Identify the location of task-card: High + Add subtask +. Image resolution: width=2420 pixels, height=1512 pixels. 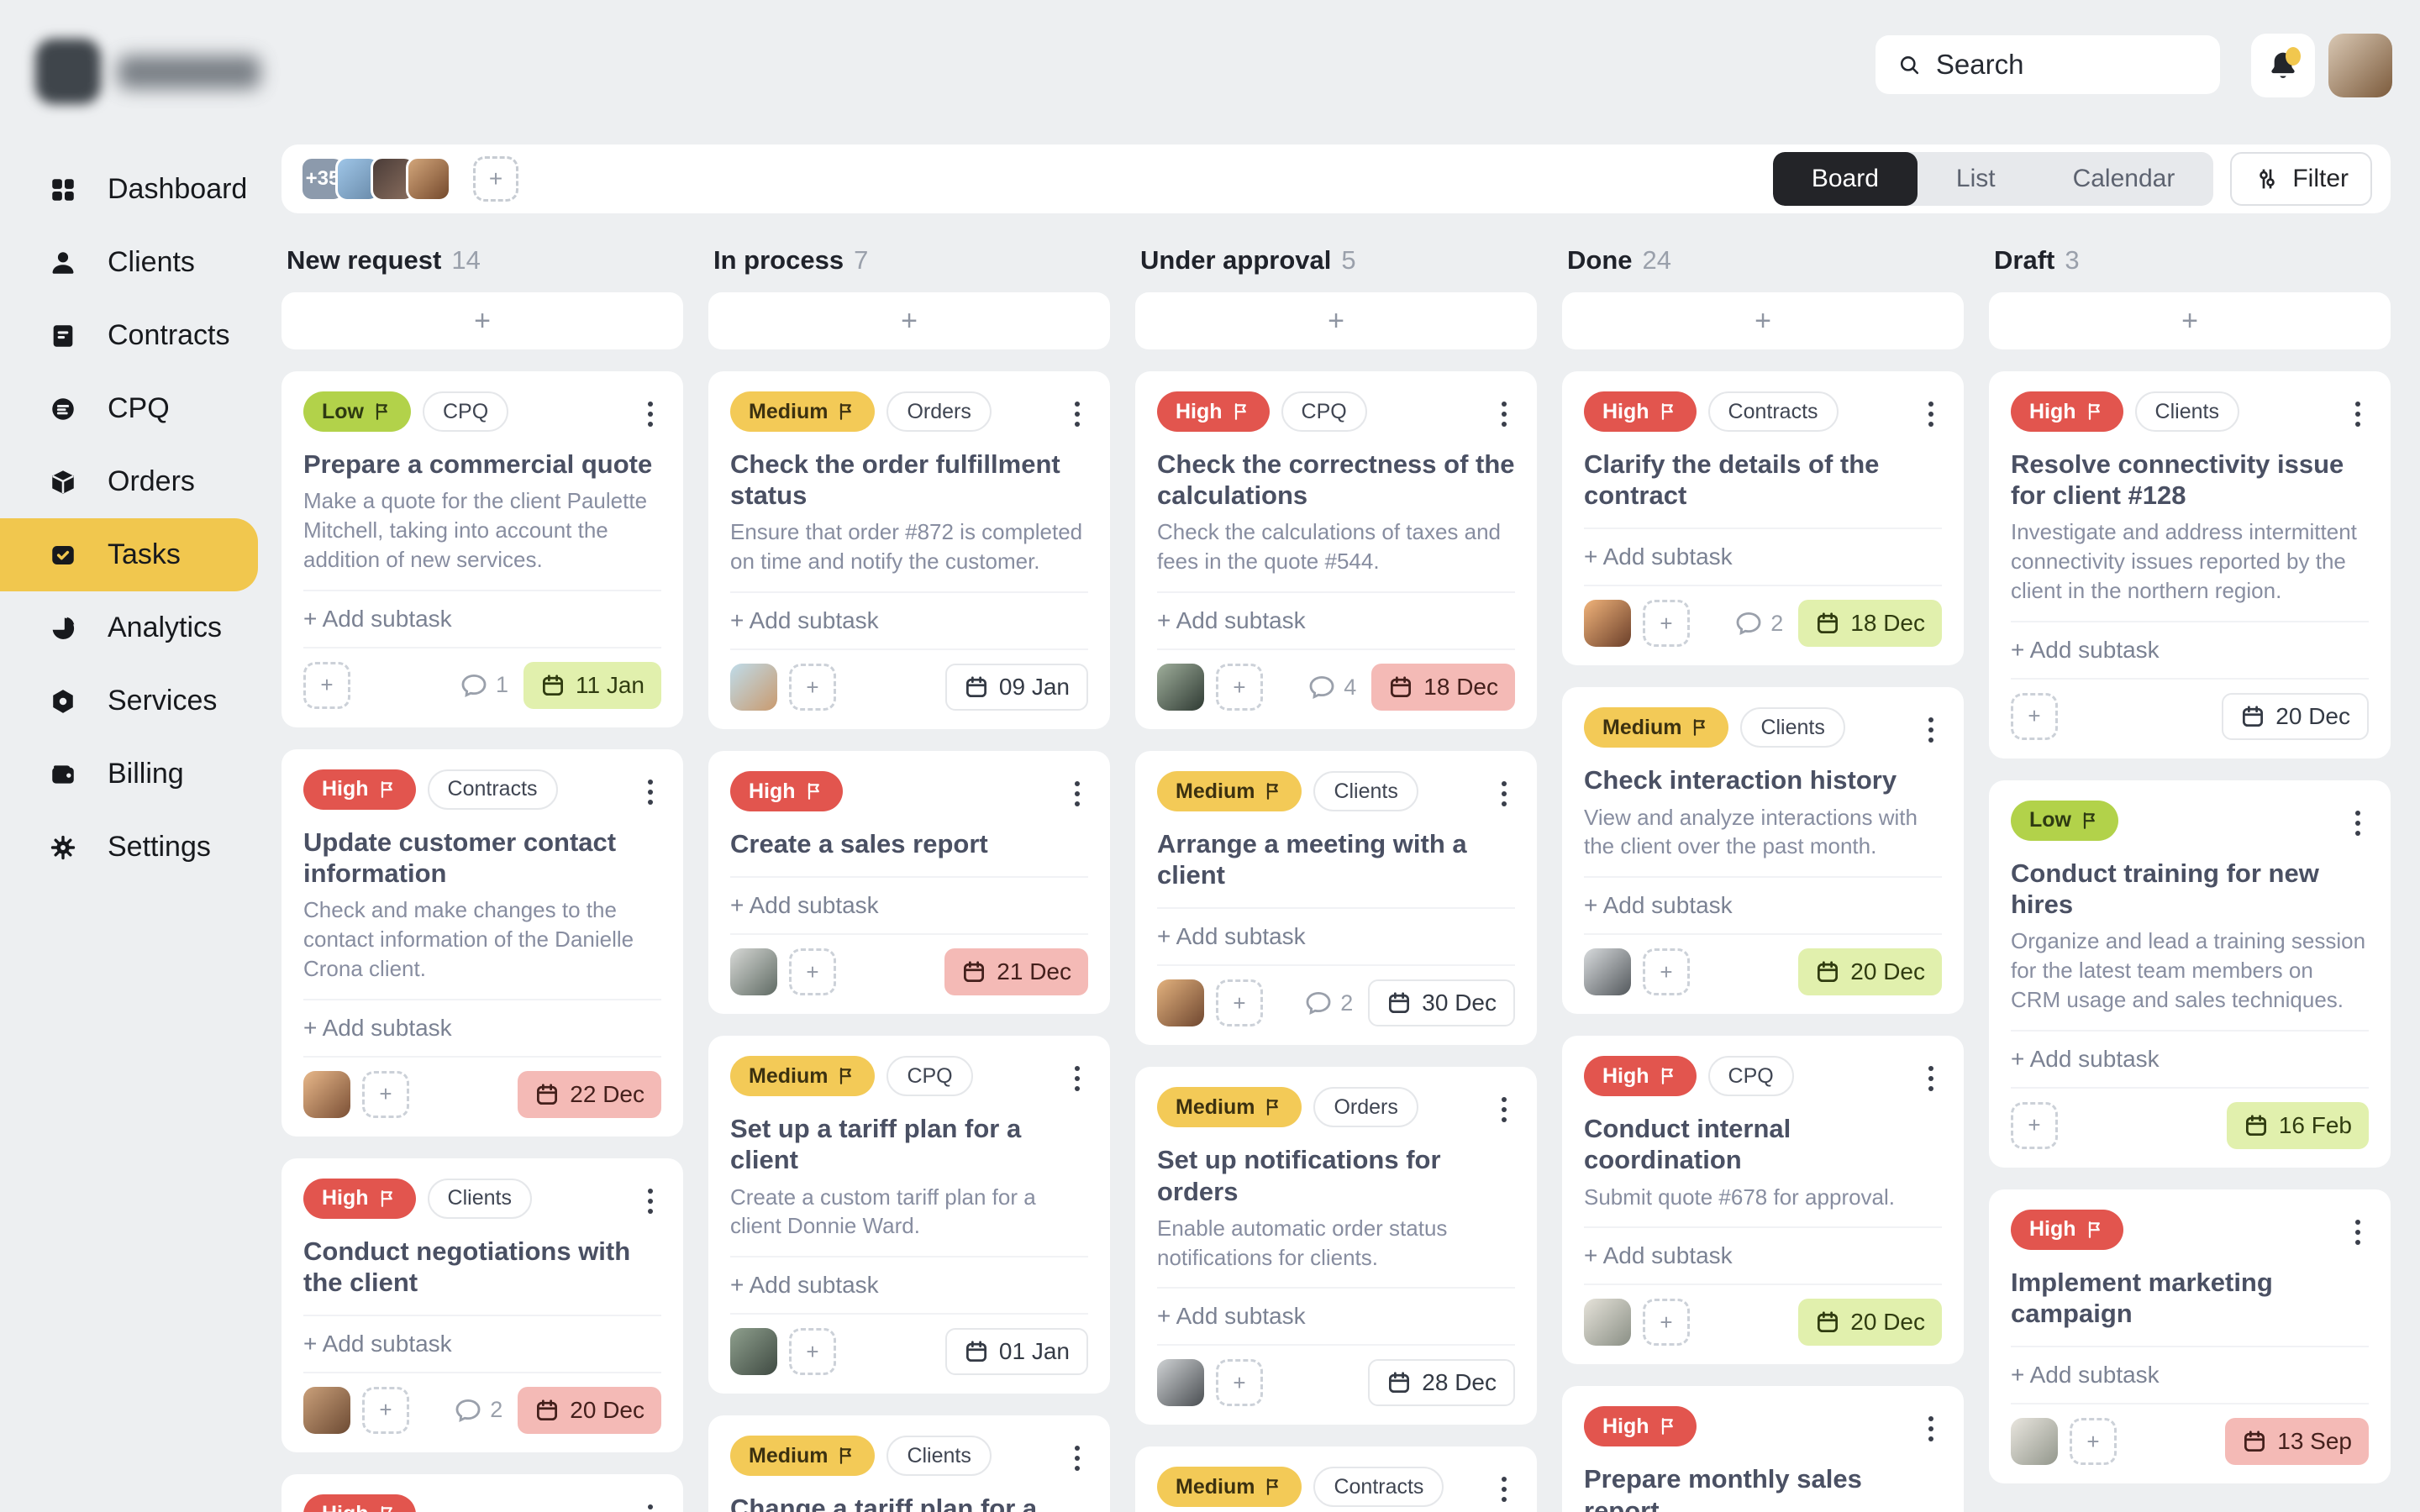
(482, 1492).